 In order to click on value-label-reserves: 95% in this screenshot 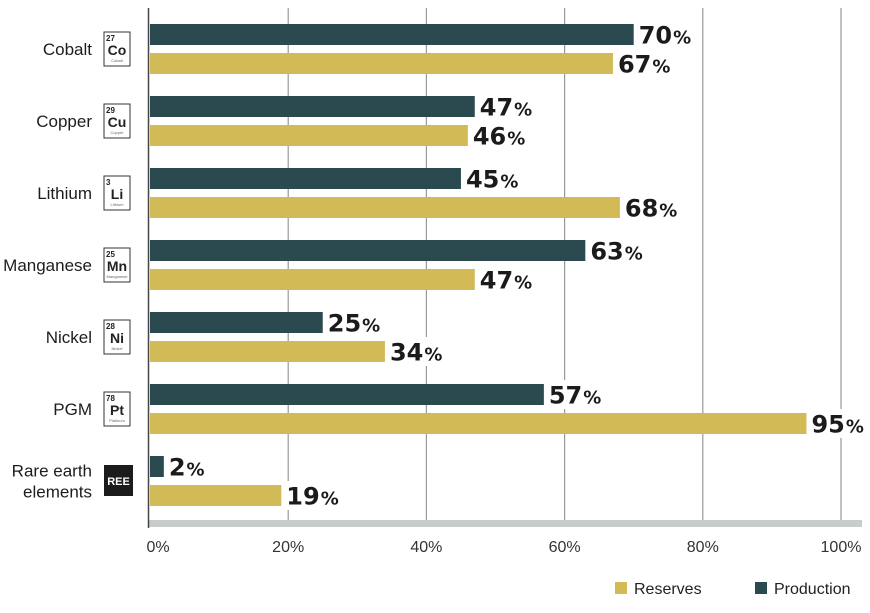, I will do `click(837, 425)`.